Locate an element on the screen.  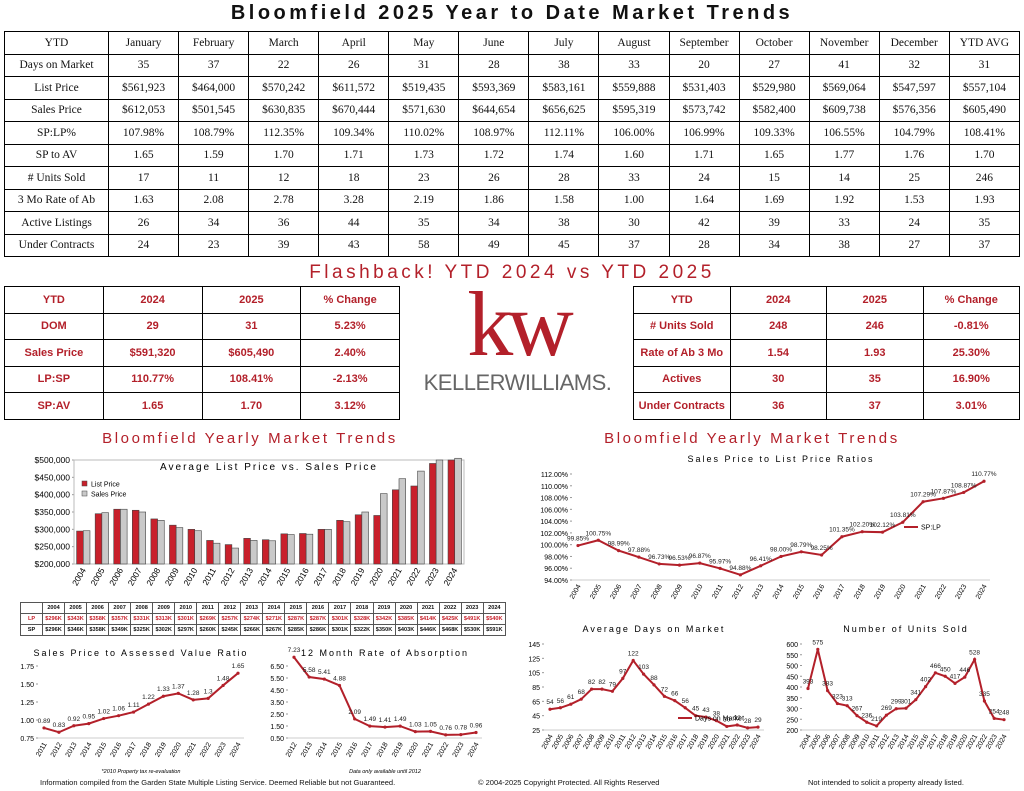
data-label: 446 is located at coordinates (964, 670).